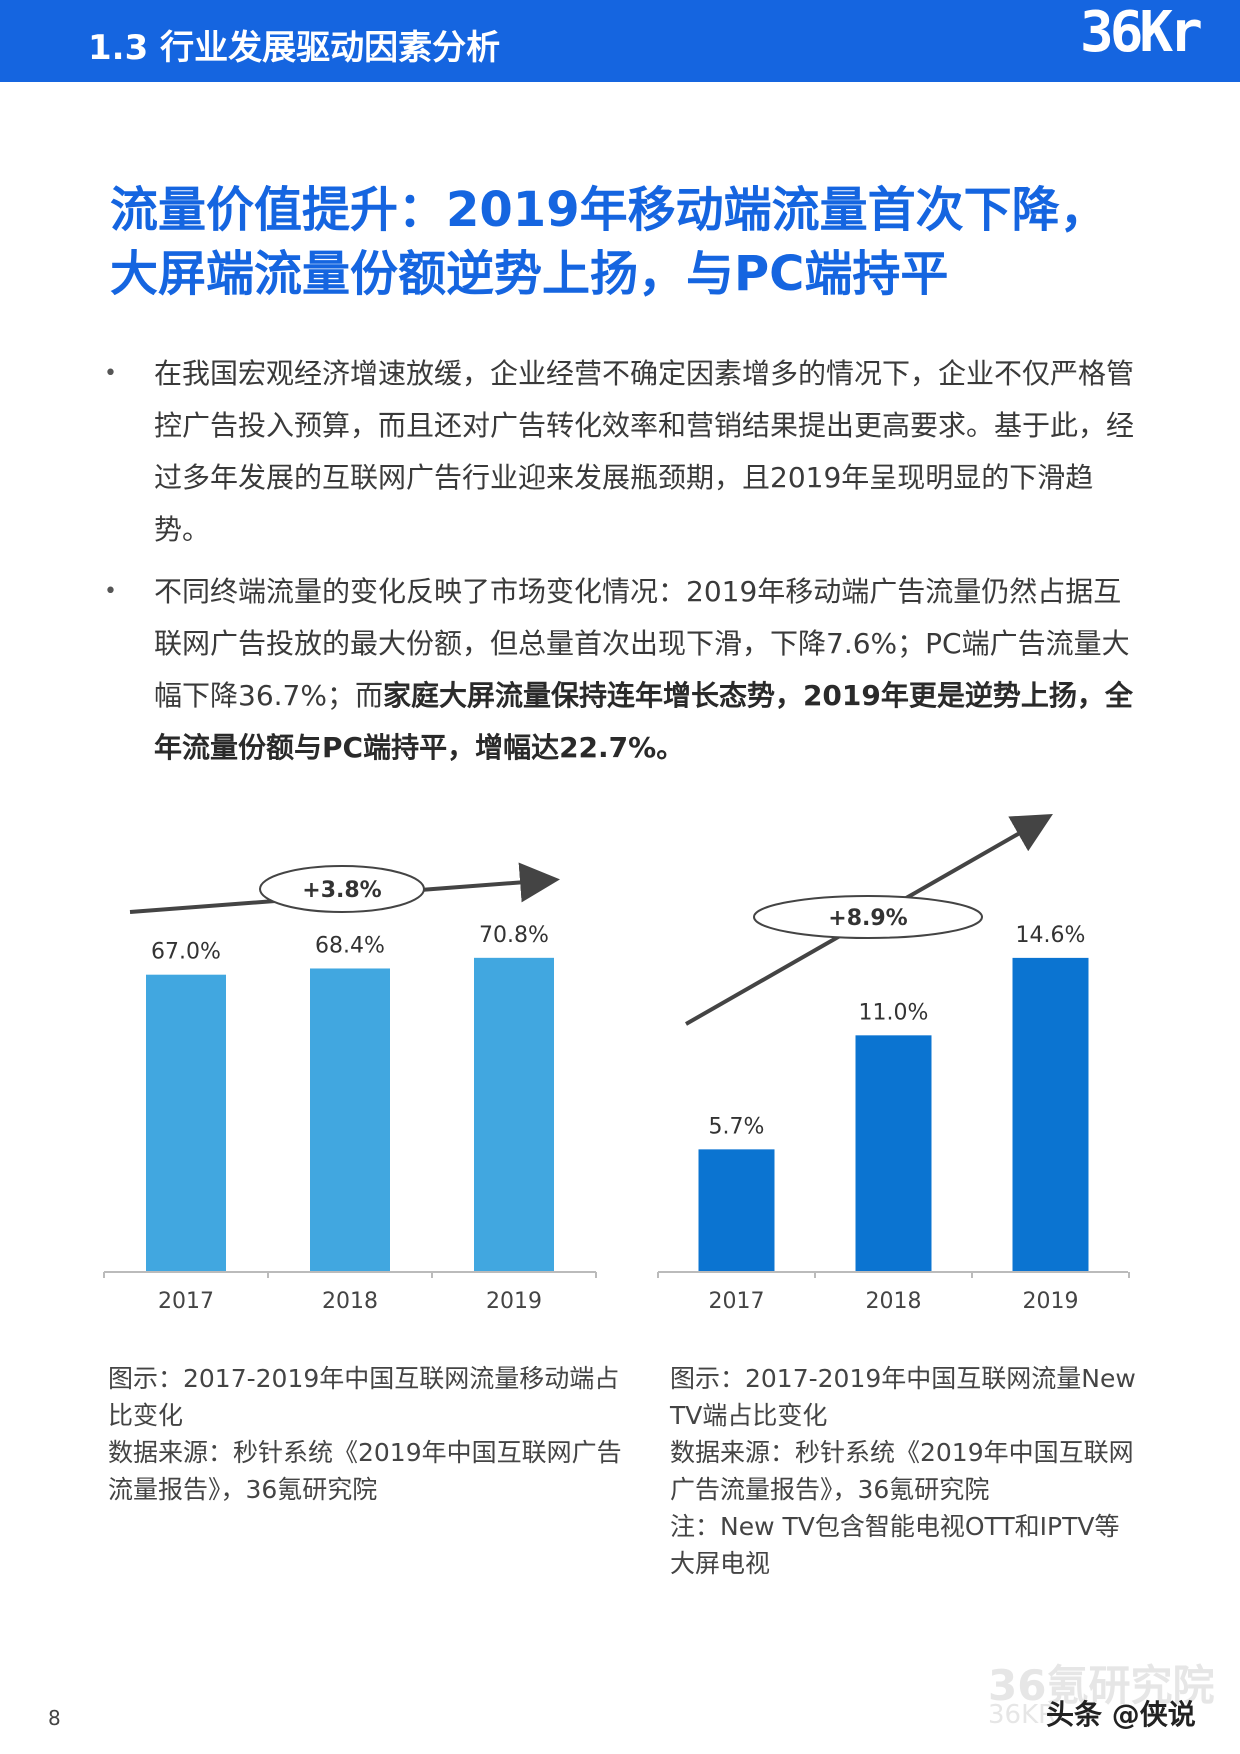 The image size is (1240, 1754). What do you see at coordinates (364, 1378) in the screenshot?
I see `caption-line: 图示：2017-2019年中国互联网流量移动端占` at bounding box center [364, 1378].